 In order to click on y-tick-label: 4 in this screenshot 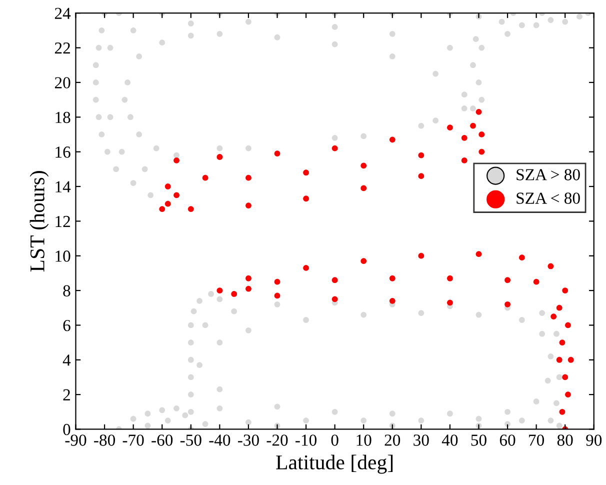, I will do `click(66, 360)`.